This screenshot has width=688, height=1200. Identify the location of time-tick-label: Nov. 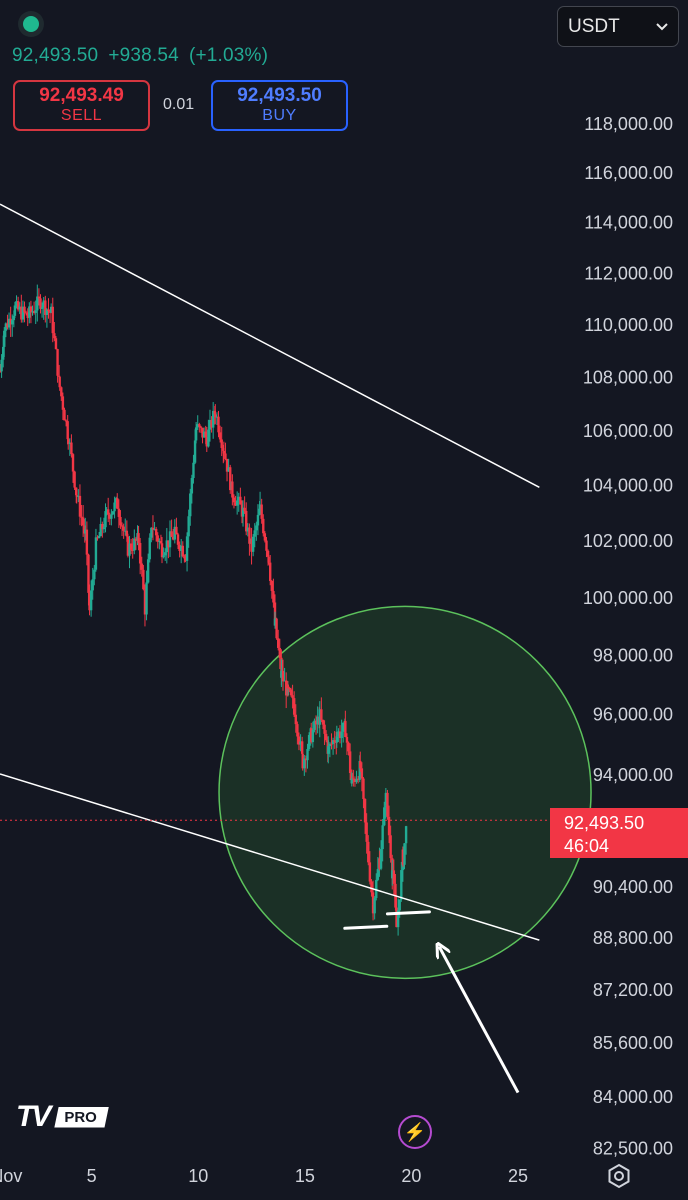
(11, 1176).